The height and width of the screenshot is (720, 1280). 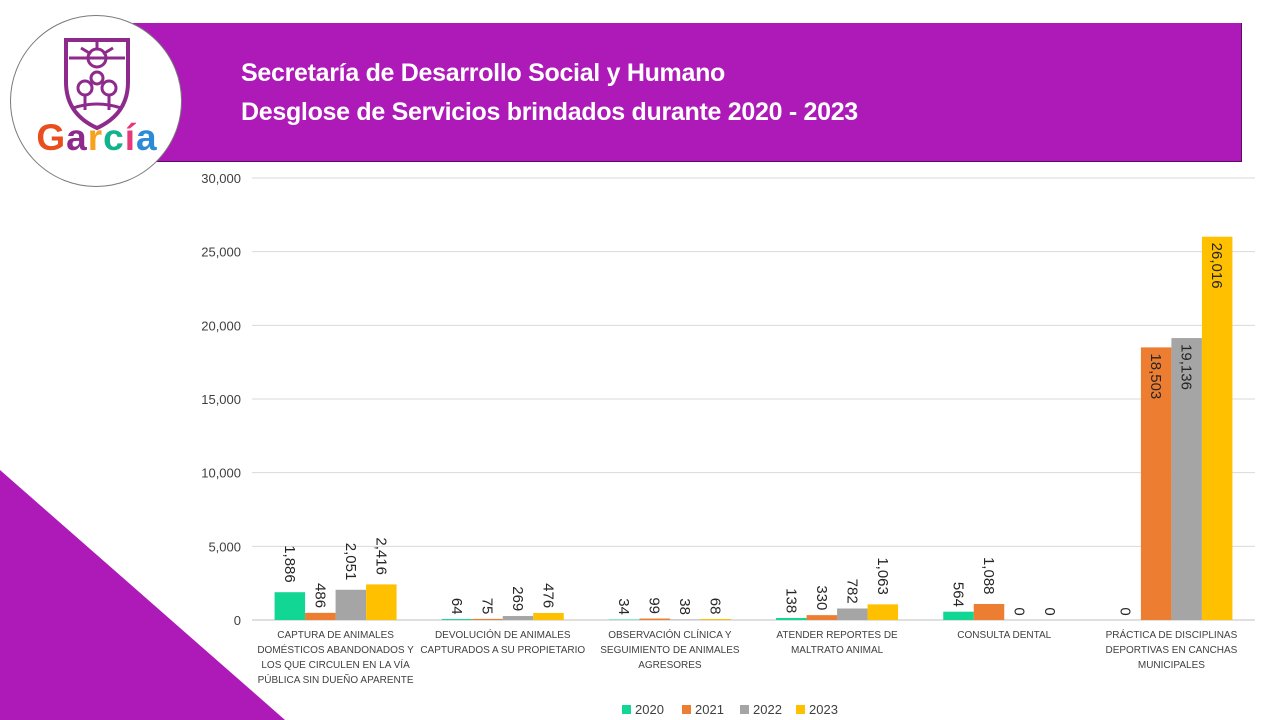 I want to click on y-tick-label: 5,000, so click(x=224, y=546).